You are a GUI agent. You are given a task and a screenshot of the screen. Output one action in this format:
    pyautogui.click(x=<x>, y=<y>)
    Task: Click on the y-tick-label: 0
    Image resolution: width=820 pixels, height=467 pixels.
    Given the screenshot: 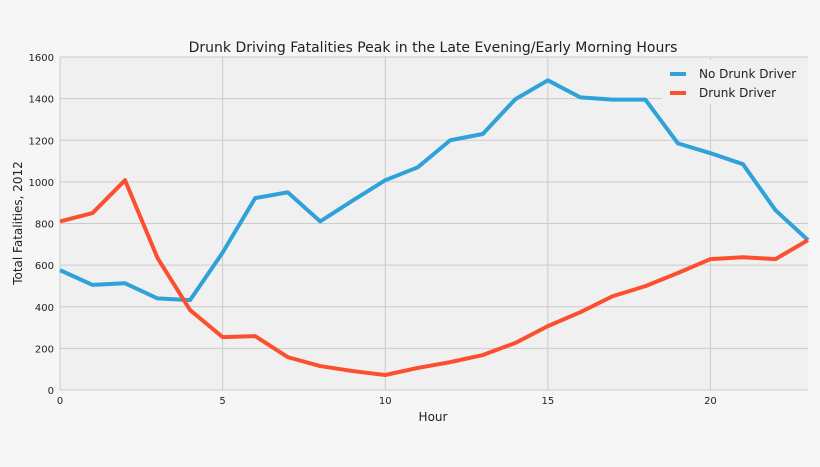 What is the action you would take?
    pyautogui.click(x=51, y=391)
    